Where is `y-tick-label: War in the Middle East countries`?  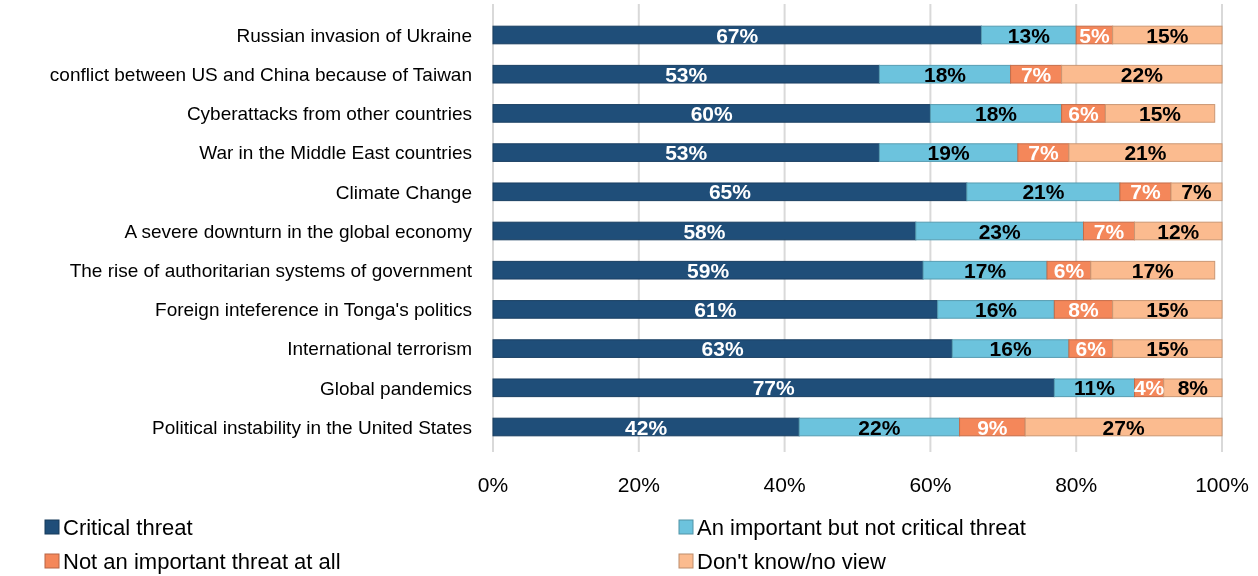 y-tick-label: War in the Middle East countries is located at coordinates (335, 153).